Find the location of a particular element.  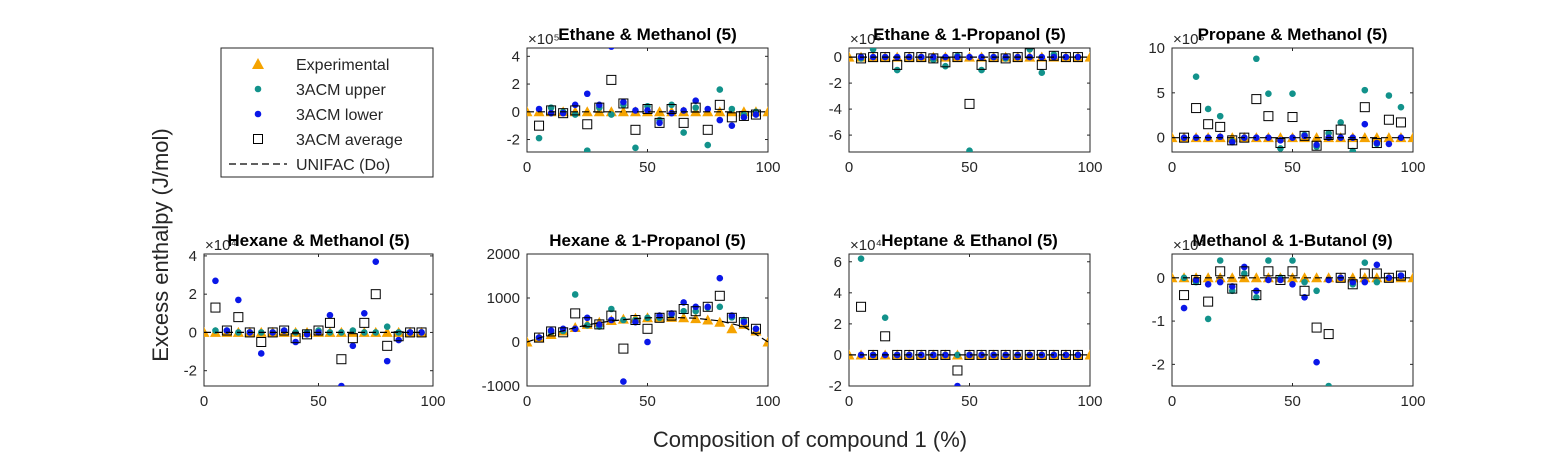

x-tick-label: 0 is located at coordinates (527, 167).